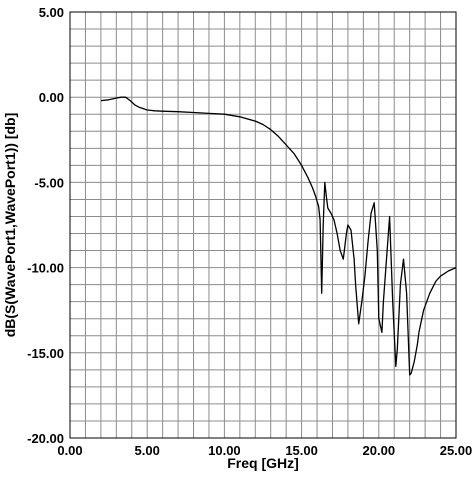 The height and width of the screenshot is (478, 474). What do you see at coordinates (379, 450) in the screenshot?
I see `x-tick-label: 20.00` at bounding box center [379, 450].